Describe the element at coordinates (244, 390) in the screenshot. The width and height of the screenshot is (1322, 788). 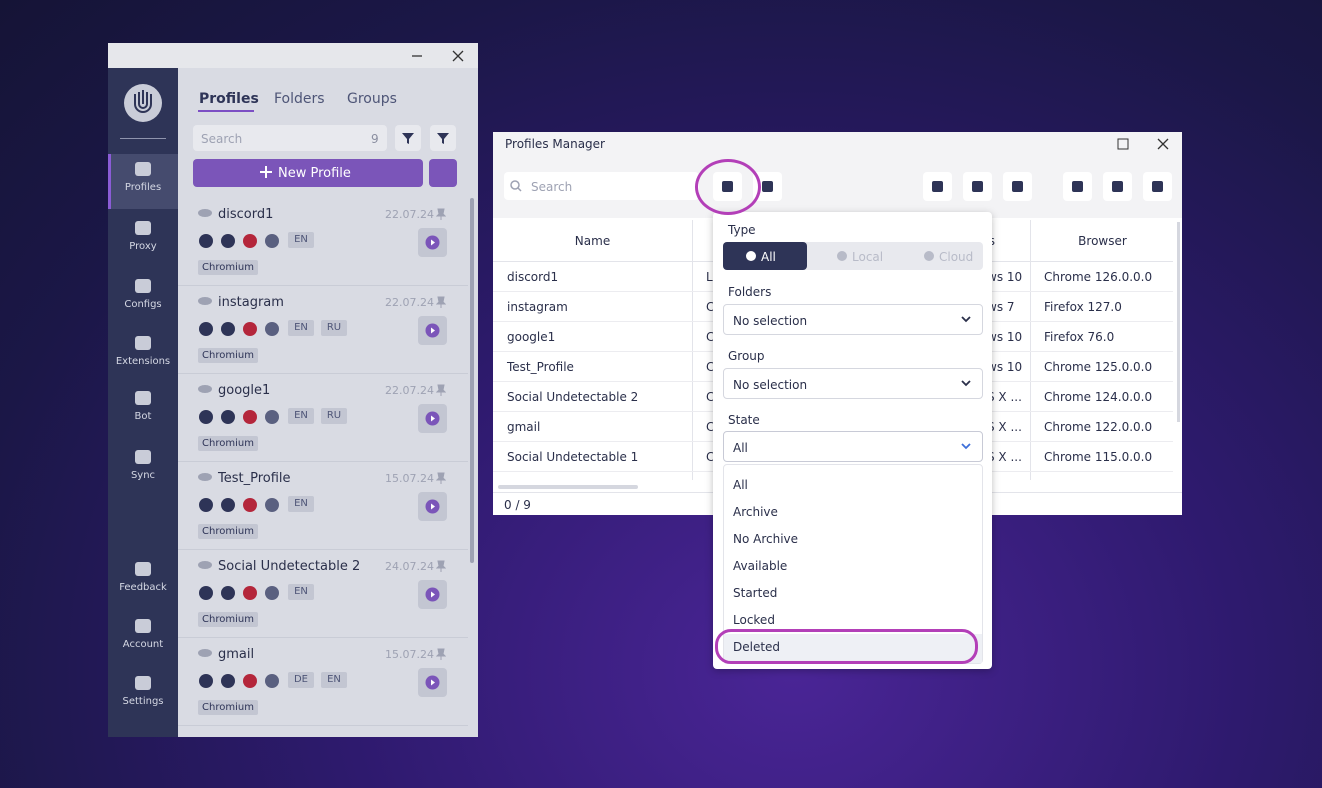
I see `profile-name: google1` at that location.